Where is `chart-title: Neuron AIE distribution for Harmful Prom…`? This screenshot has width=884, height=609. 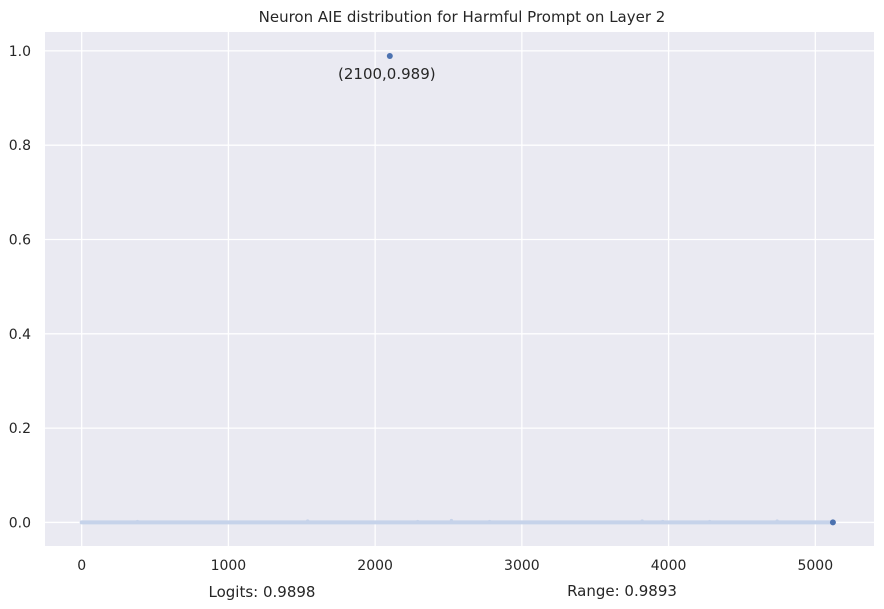
chart-title: Neuron AIE distribution for Harmful Prom… is located at coordinates (462, 17).